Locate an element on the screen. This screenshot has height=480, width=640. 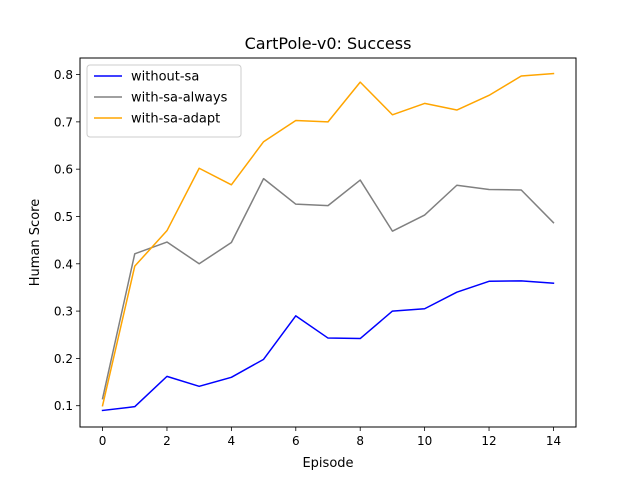
legend: without-sa with-sa-always with-sa-adapt is located at coordinates (164, 101).